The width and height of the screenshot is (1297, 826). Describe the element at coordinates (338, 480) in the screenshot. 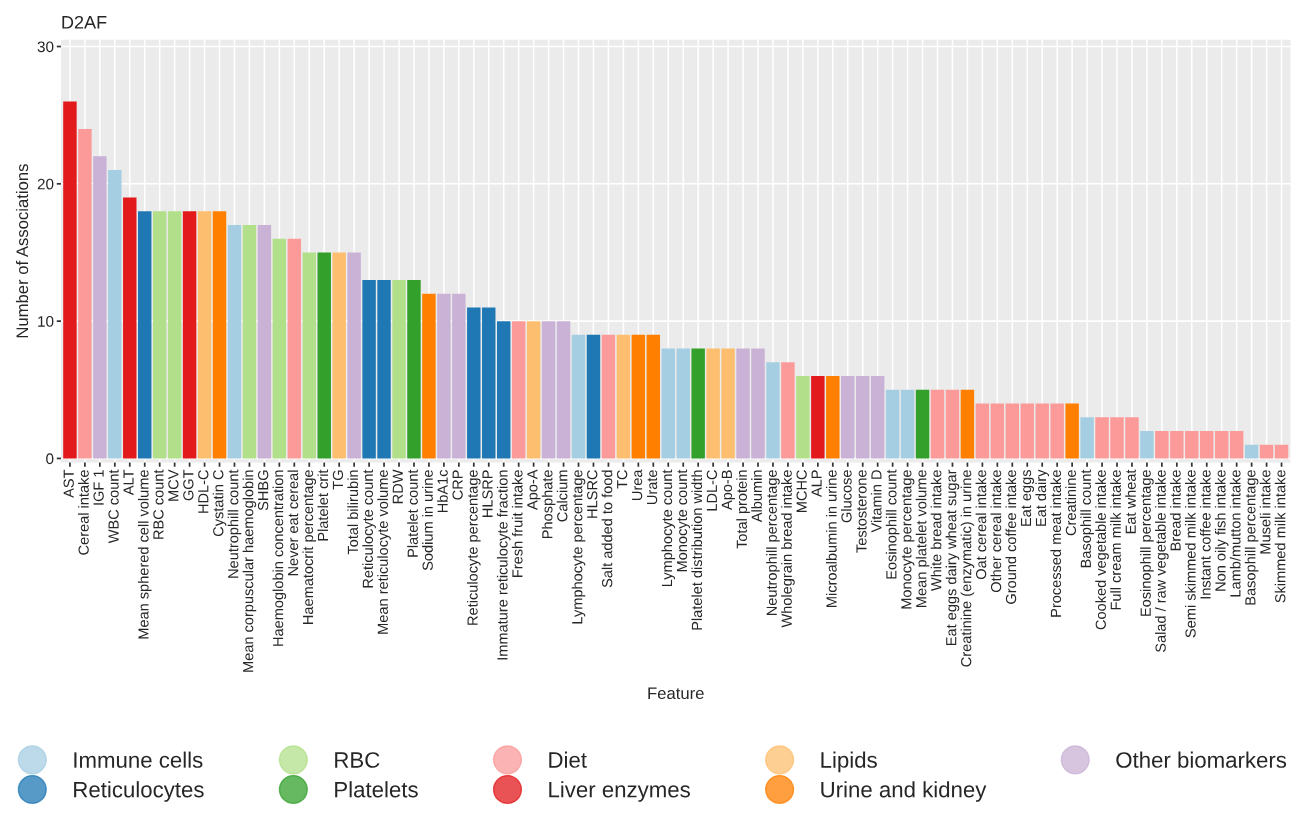

I see `x-tick-label: TG` at that location.